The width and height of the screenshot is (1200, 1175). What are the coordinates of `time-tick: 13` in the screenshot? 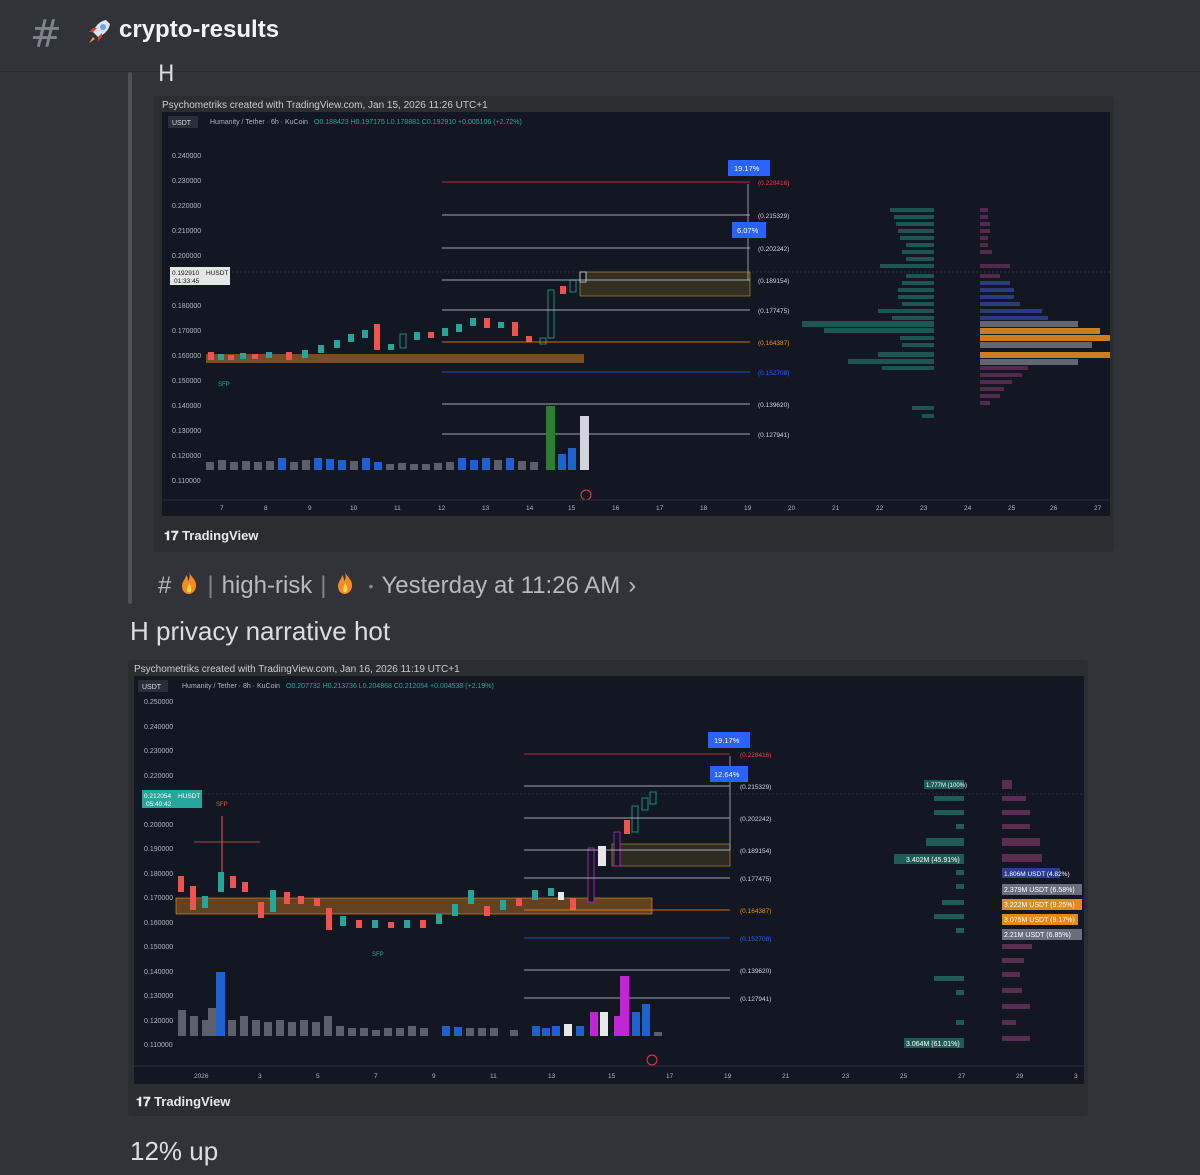 It's located at (552, 1076).